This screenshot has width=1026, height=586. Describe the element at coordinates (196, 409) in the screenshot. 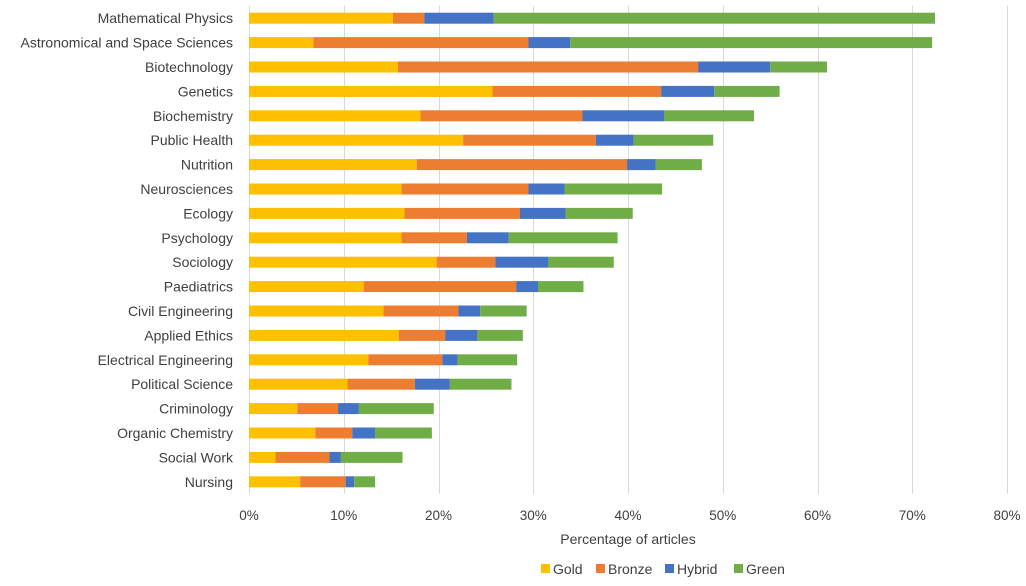

I see `category-label: Criminology` at that location.